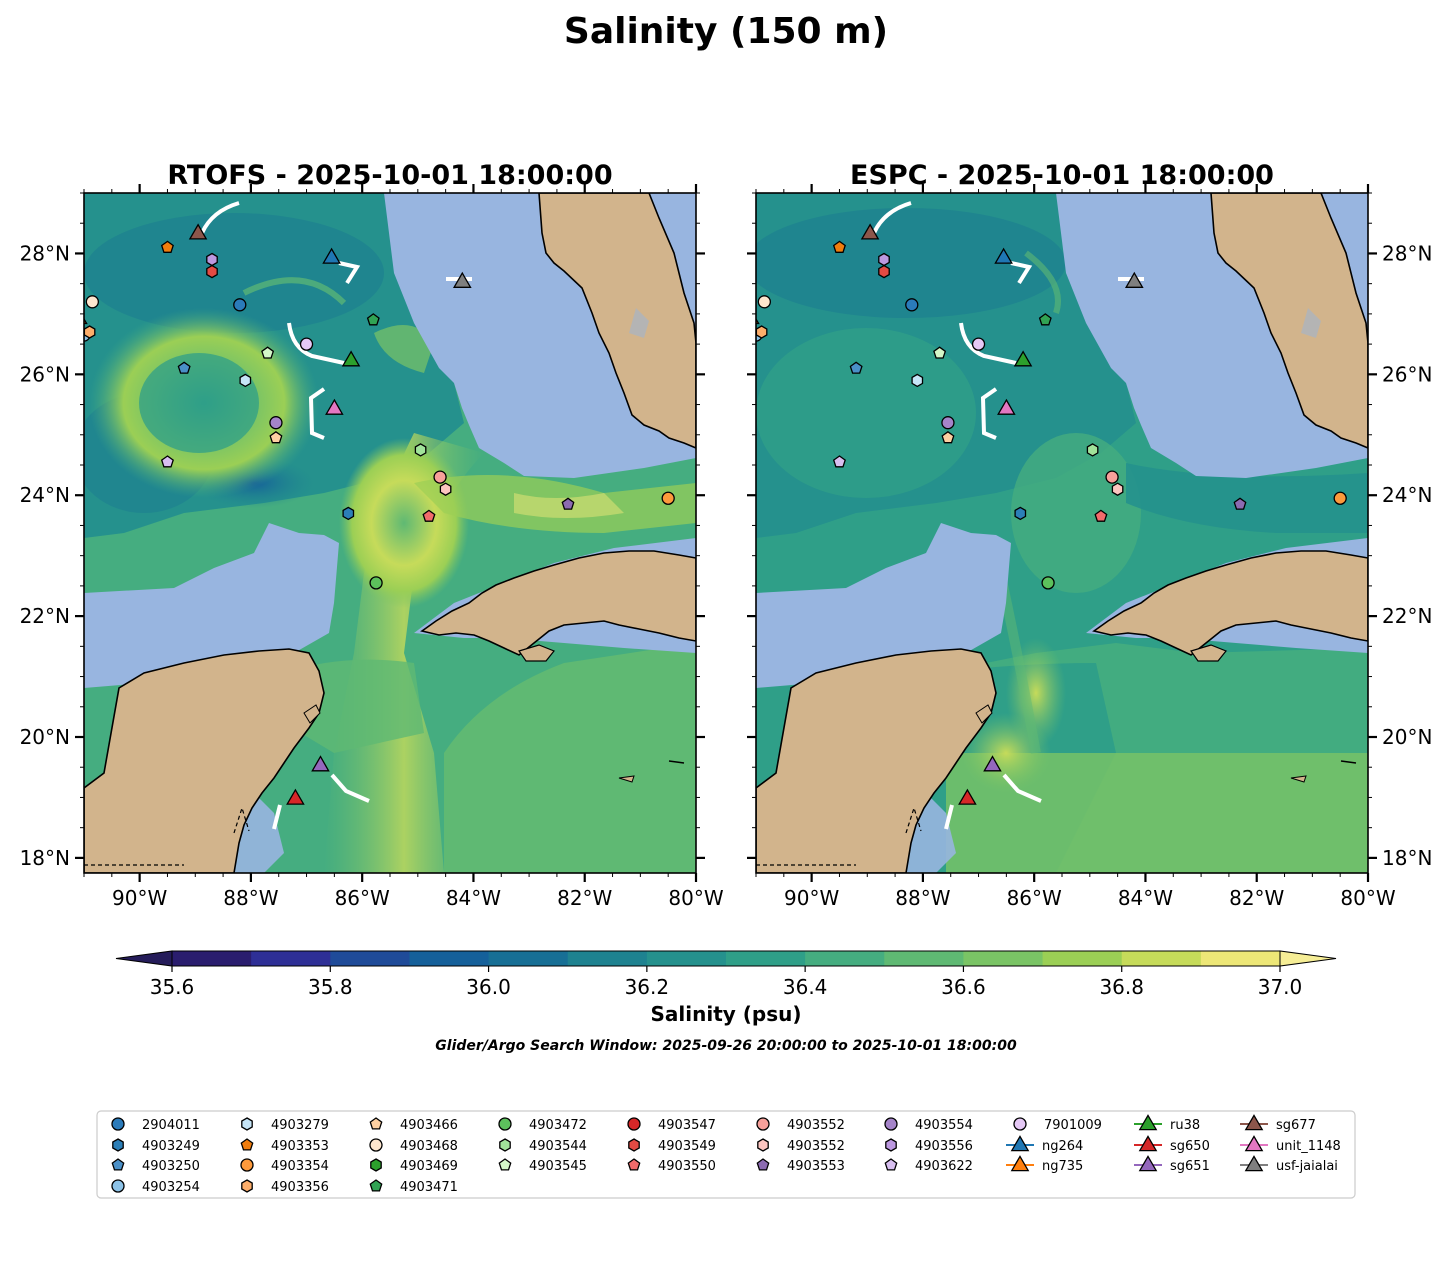  I want to click on legend-marker-ru38, so click(1148, 1122).